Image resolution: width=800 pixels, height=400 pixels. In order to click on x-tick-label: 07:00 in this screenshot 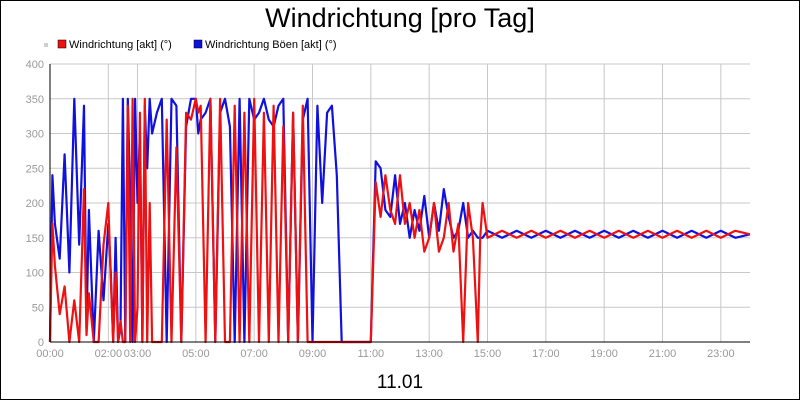, I will do `click(254, 354)`.